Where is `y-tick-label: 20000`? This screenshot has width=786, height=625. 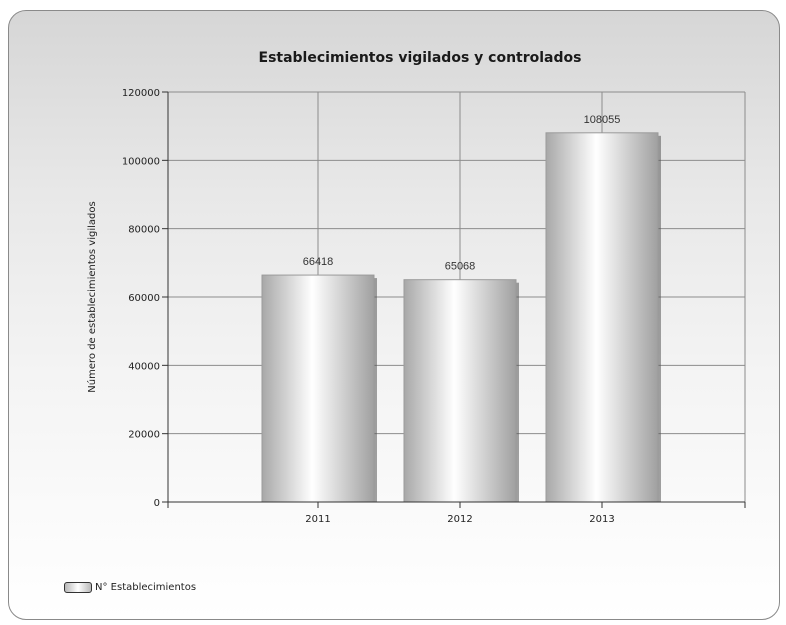 y-tick-label: 20000 is located at coordinates (144, 435).